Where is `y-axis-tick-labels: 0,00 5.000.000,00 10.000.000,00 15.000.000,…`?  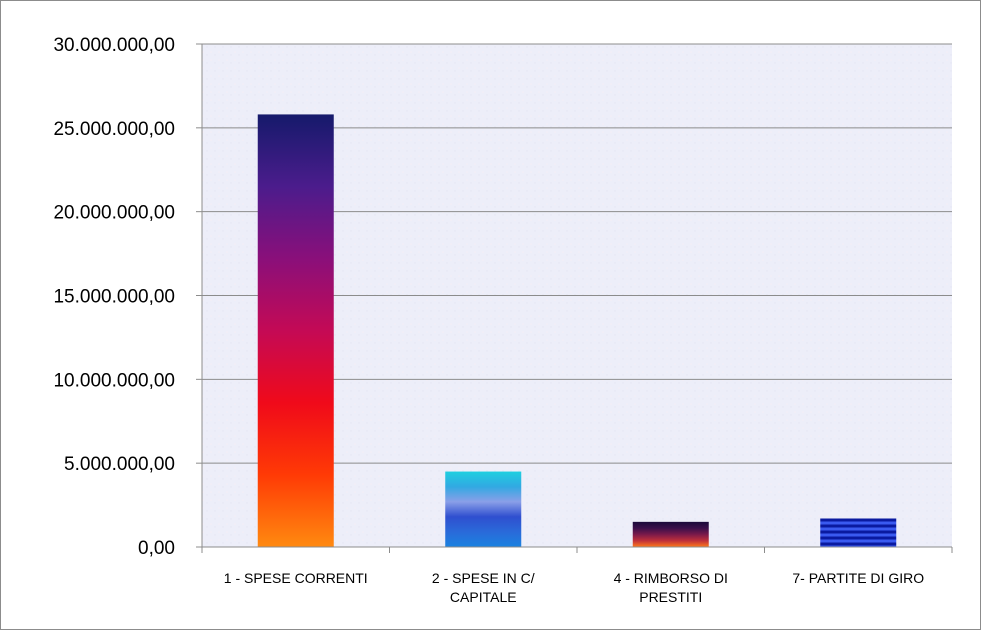 y-axis-tick-labels: 0,00 5.000.000,00 10.000.000,00 15.000.000,… is located at coordinates (114, 297).